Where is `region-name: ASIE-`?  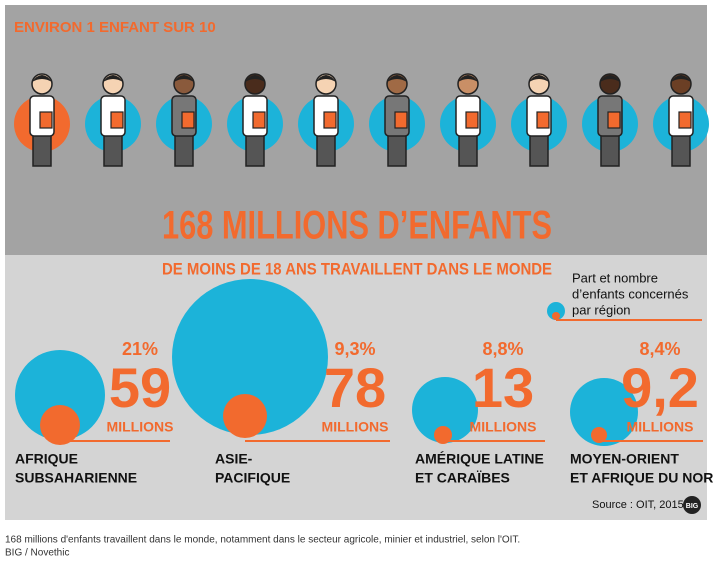
region-name: ASIE- is located at coordinates (234, 459).